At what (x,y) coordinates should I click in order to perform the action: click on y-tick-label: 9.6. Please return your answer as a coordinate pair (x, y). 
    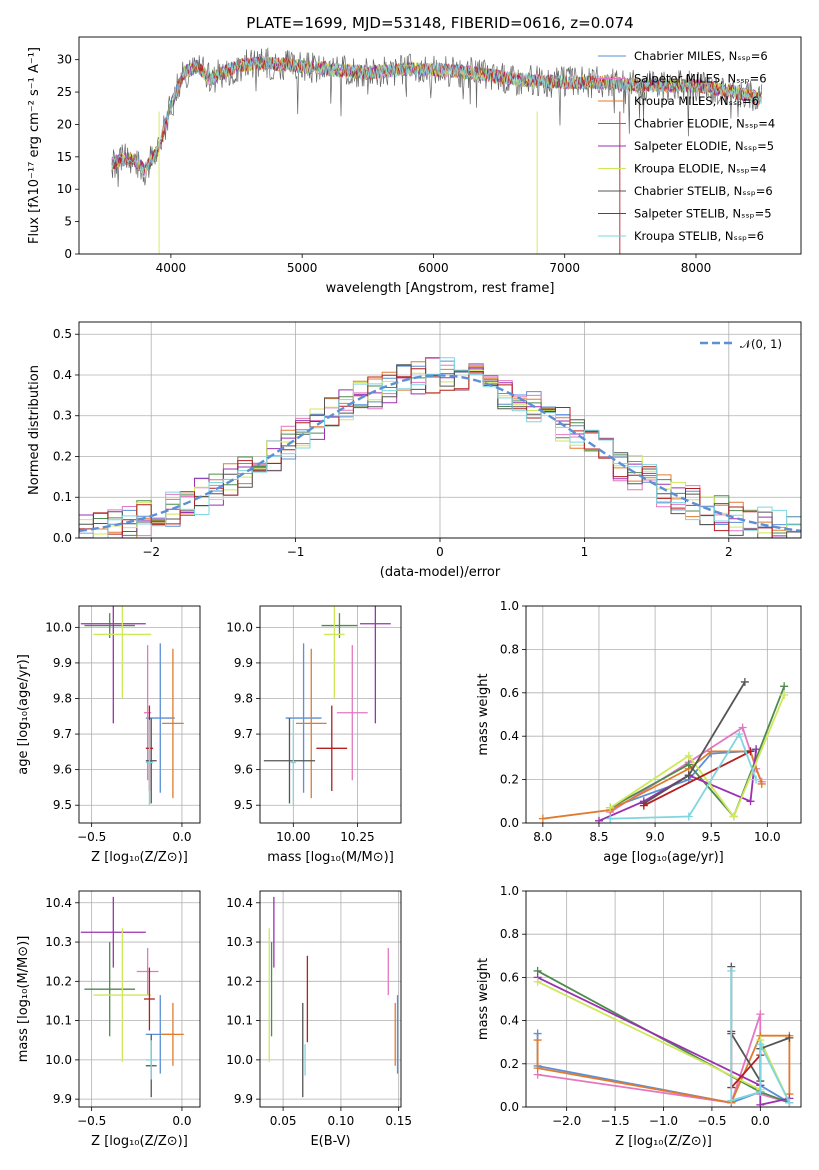
    Looking at the image, I should click on (62, 770).